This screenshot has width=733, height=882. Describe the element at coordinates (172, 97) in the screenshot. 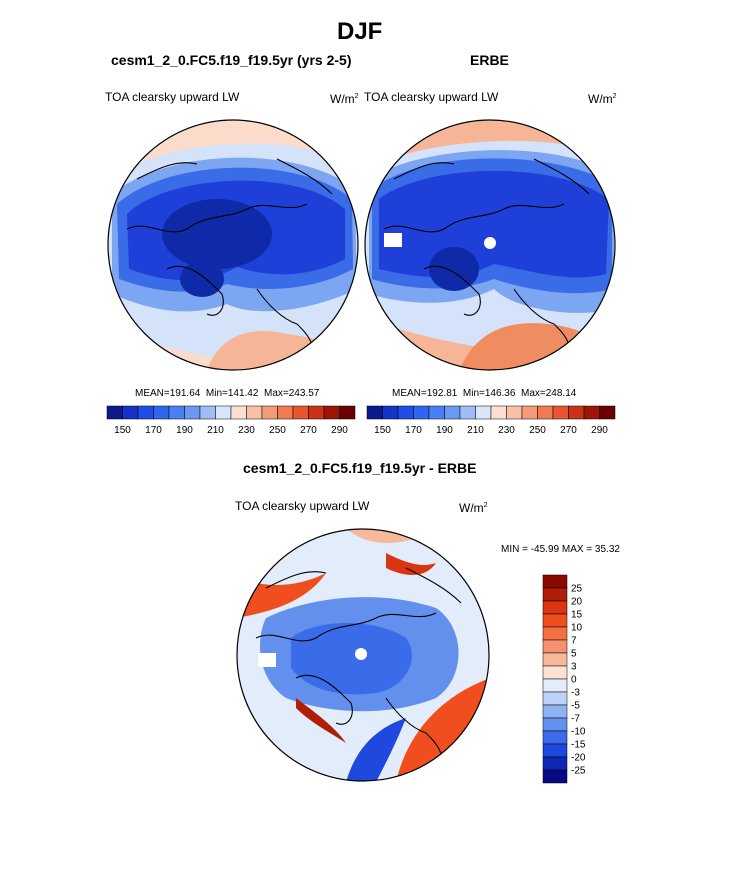

I see `left-panel-variable: TOA clearsky upward LW` at that location.